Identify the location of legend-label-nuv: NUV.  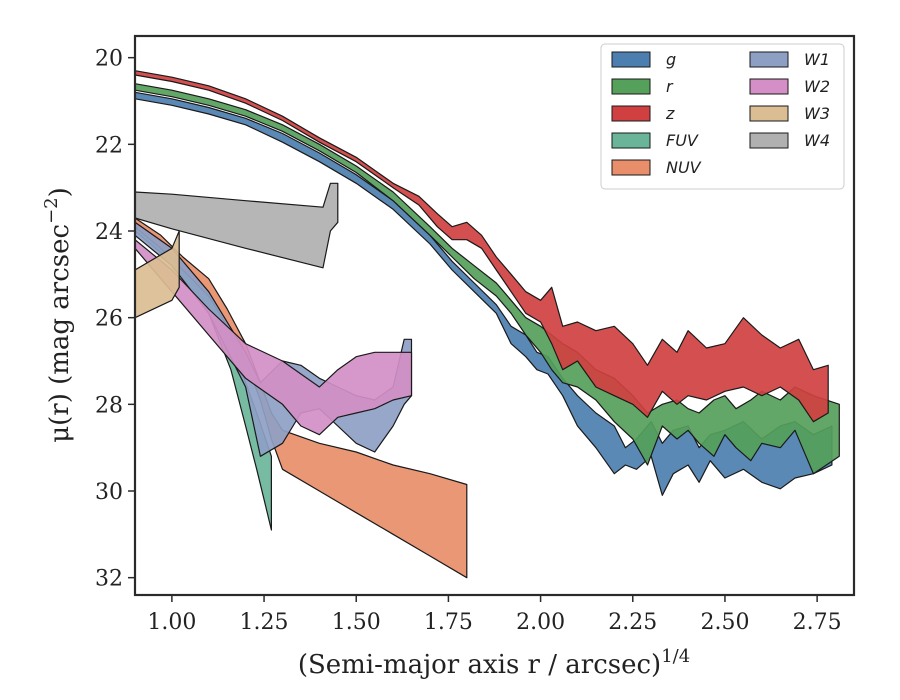
(684, 167).